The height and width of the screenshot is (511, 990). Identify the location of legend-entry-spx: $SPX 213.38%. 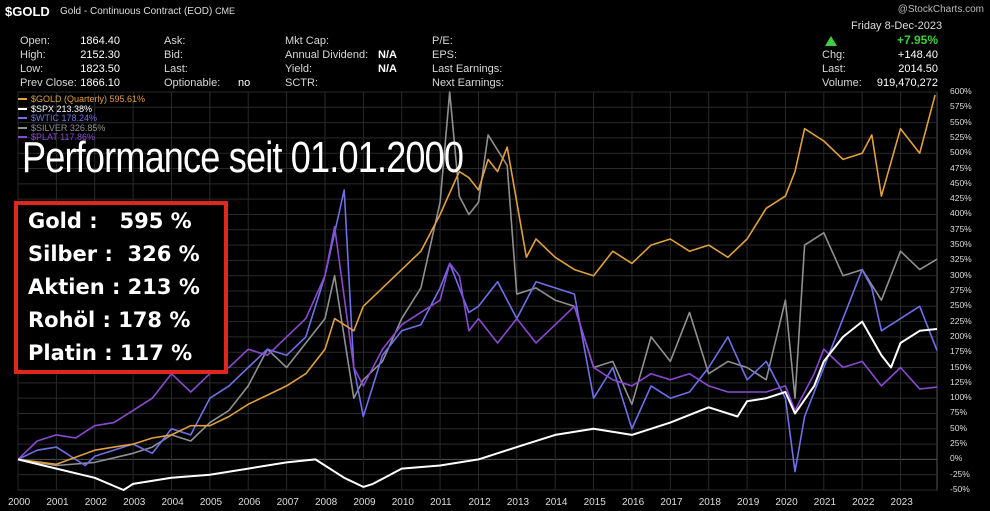
(62, 108).